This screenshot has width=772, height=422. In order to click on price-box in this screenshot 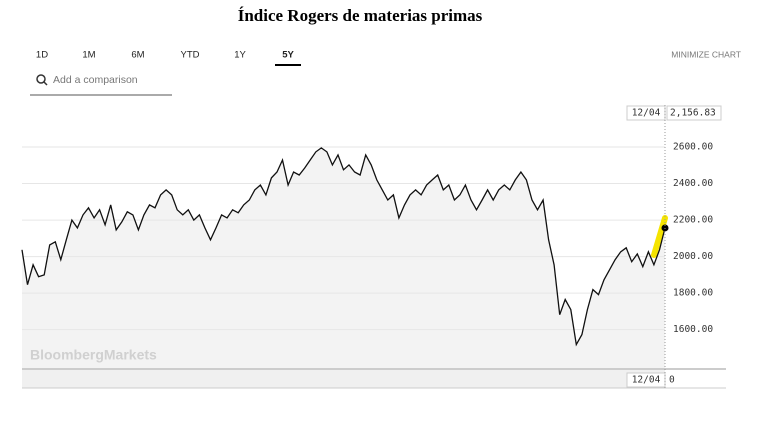, I will do `click(694, 113)`.